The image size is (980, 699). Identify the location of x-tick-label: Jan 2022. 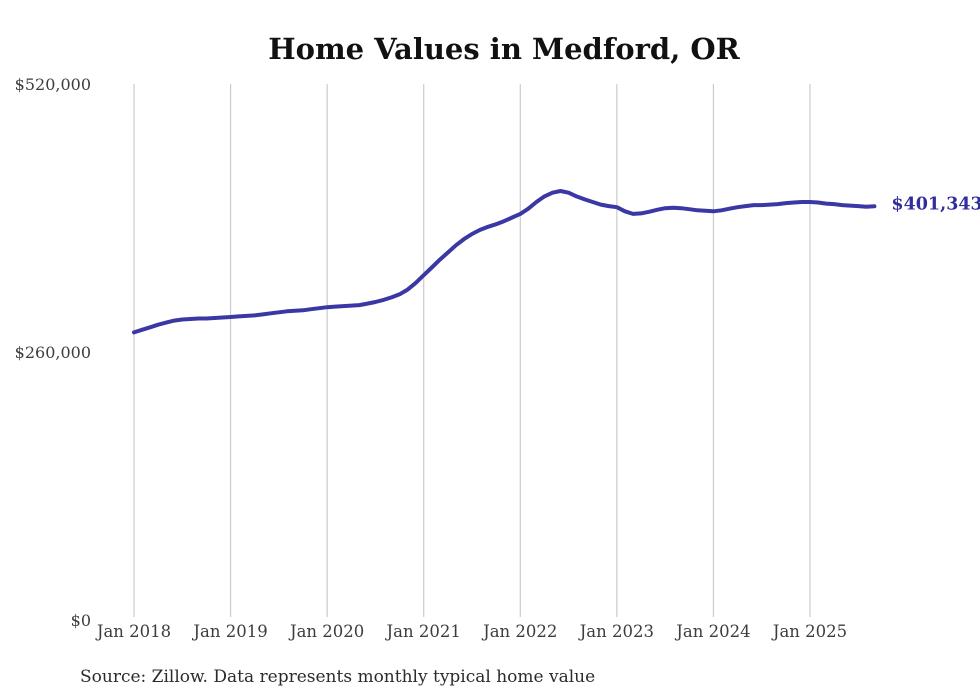
(519, 631).